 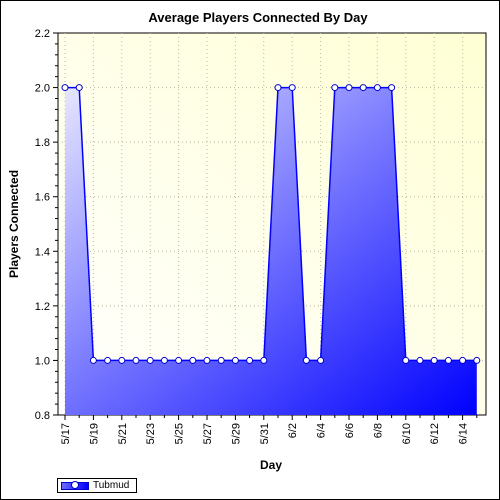 What do you see at coordinates (111, 485) in the screenshot?
I see `legend-label: Tubmud` at bounding box center [111, 485].